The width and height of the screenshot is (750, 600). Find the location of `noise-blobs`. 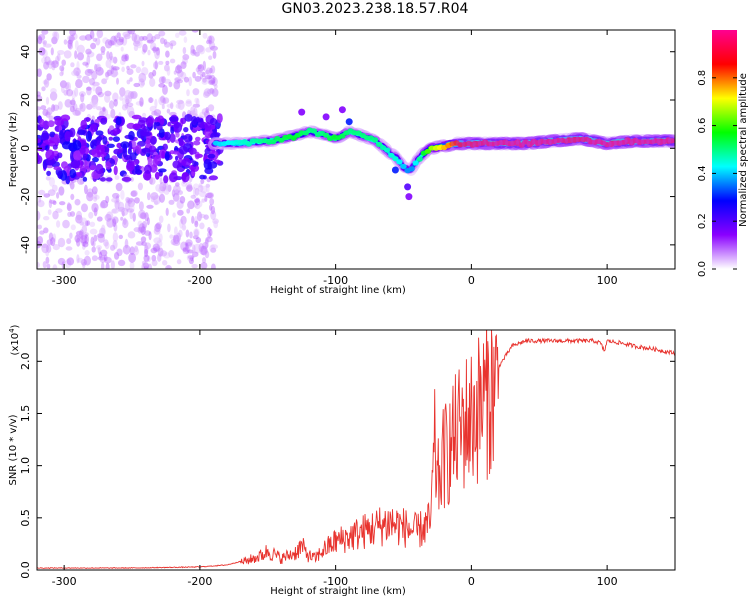

noise-blobs is located at coordinates (130, 149).